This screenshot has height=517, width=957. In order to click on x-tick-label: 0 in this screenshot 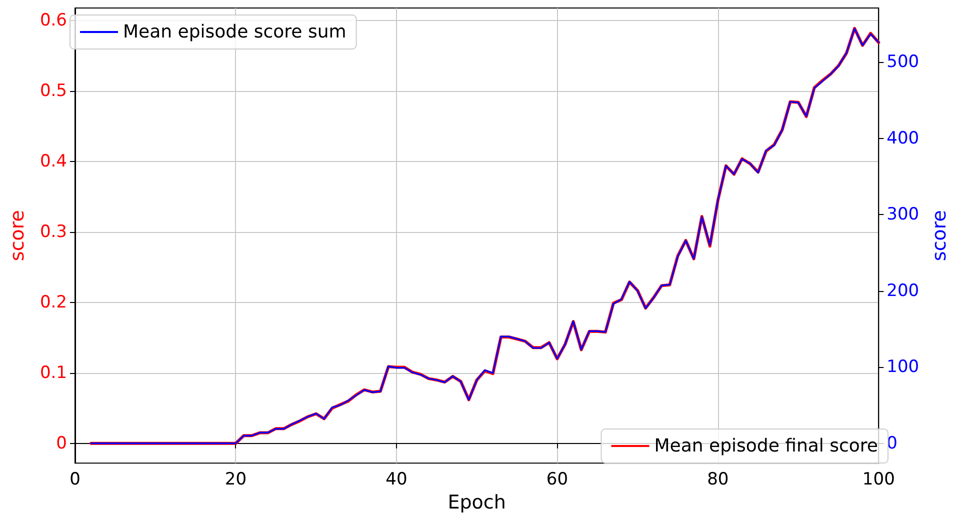, I will do `click(75, 480)`.